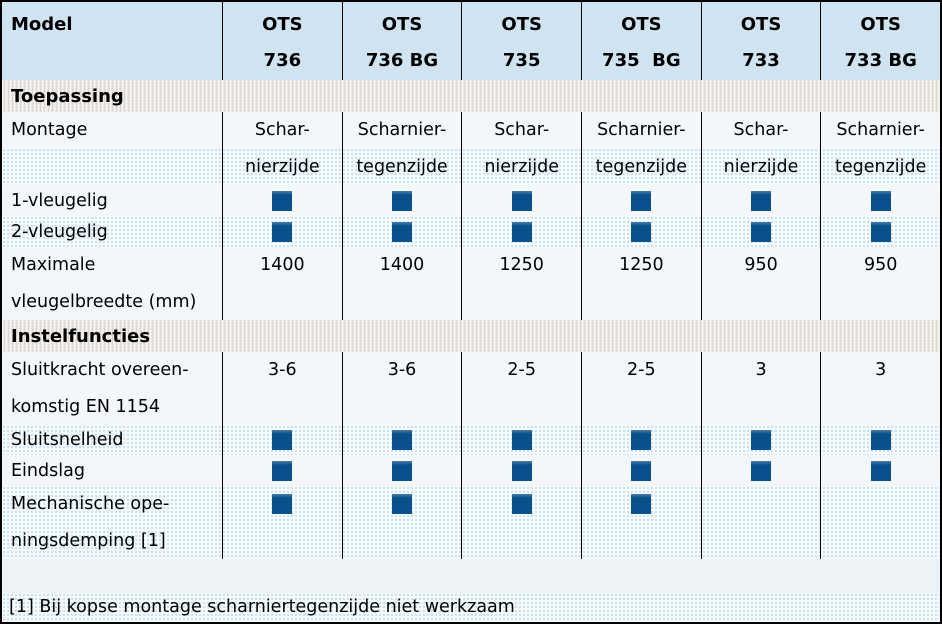 The height and width of the screenshot is (624, 942). I want to click on row-label-cell, so click(112, 166).